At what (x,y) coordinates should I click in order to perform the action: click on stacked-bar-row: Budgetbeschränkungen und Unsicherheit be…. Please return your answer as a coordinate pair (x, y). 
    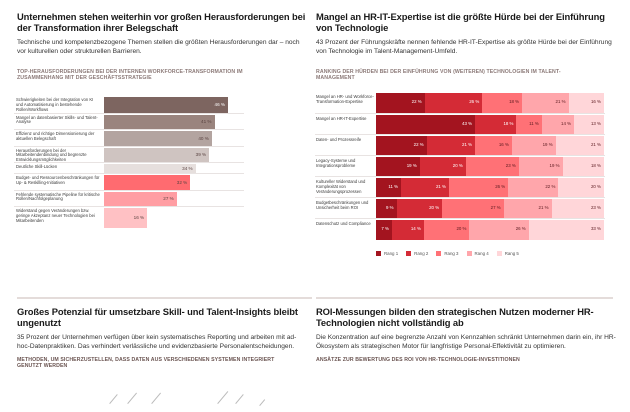
    Looking at the image, I should click on (460, 208).